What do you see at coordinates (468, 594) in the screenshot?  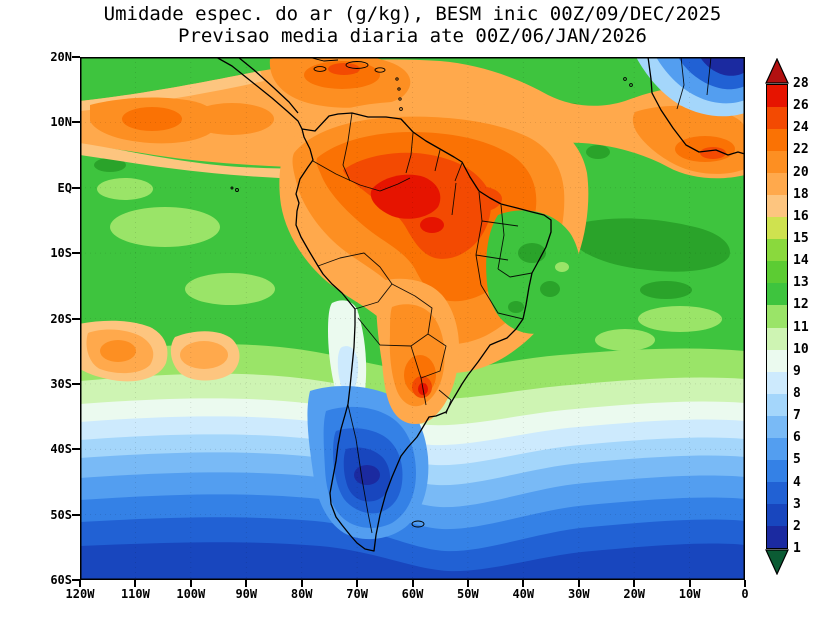 I see `x-tick-label: 50W` at bounding box center [468, 594].